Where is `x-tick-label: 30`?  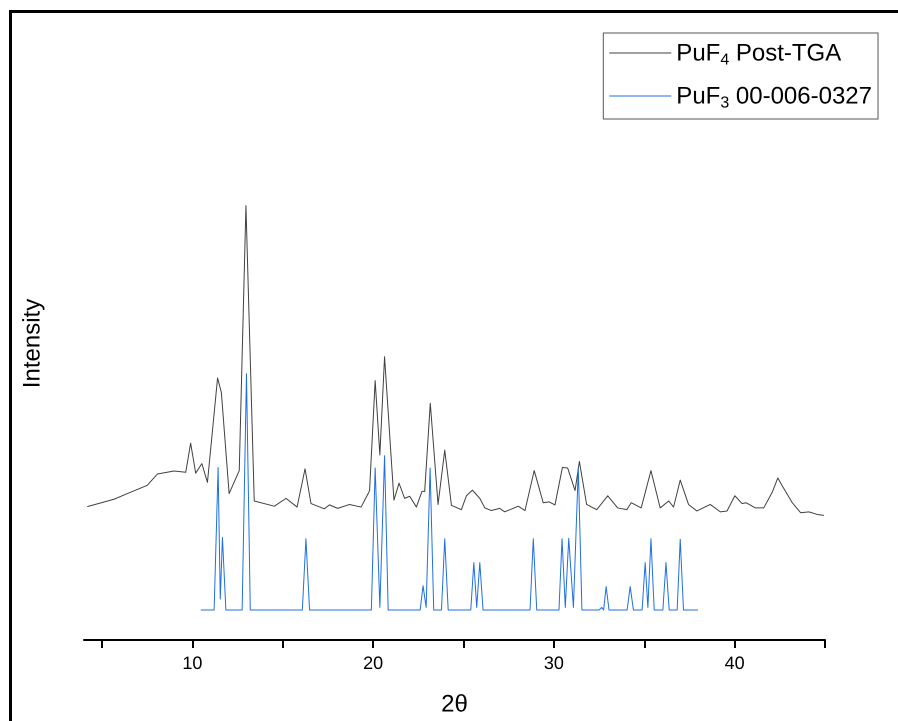 x-tick-label: 30 is located at coordinates (554, 663).